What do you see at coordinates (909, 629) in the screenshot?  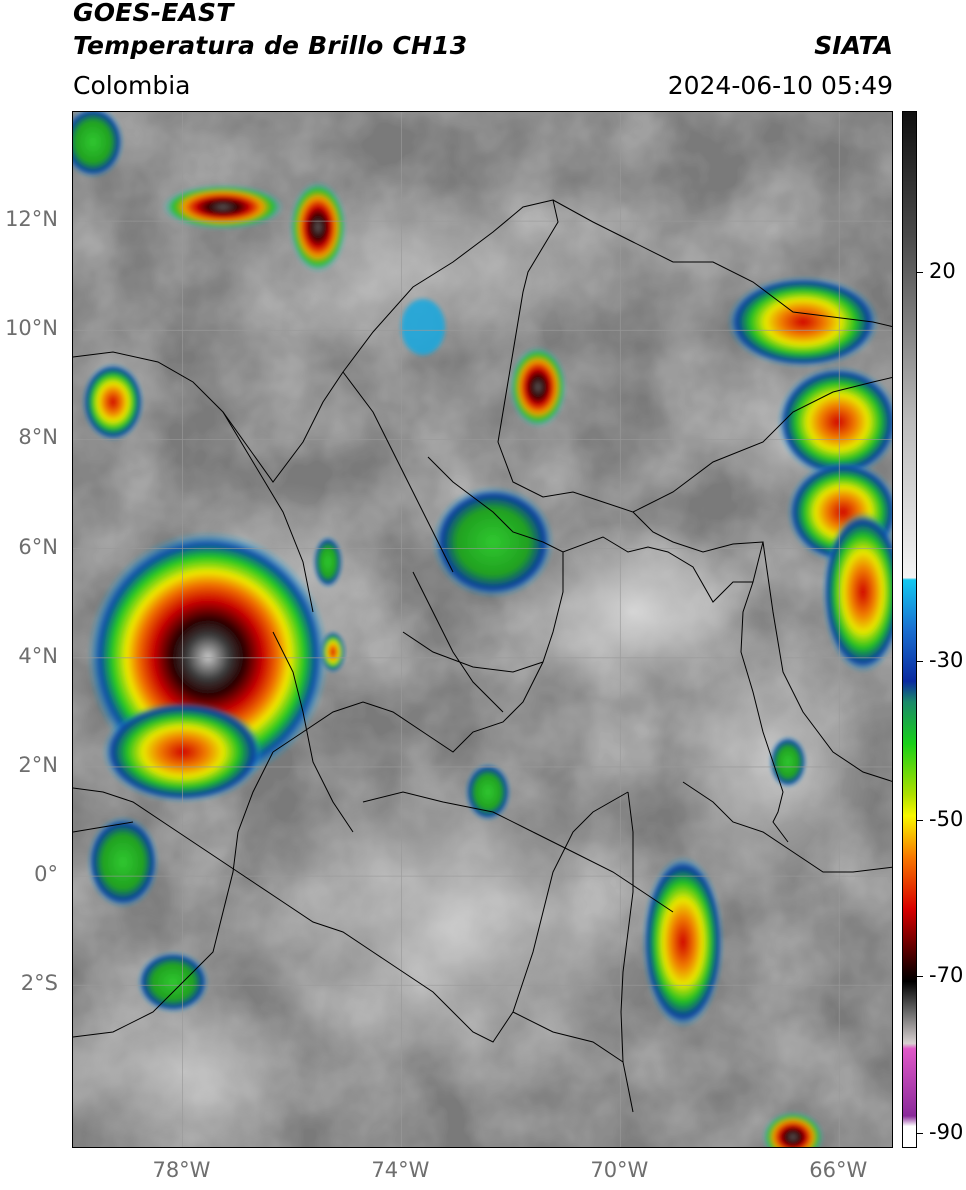 I see `colorbar` at bounding box center [909, 629].